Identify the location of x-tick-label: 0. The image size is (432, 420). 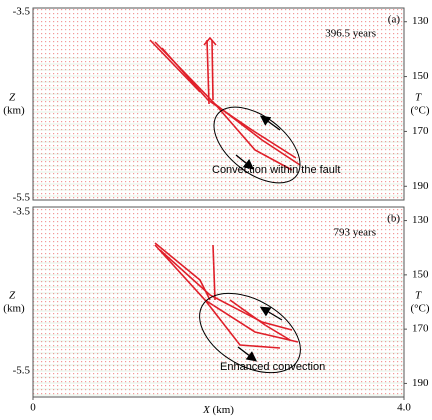
(33, 408).